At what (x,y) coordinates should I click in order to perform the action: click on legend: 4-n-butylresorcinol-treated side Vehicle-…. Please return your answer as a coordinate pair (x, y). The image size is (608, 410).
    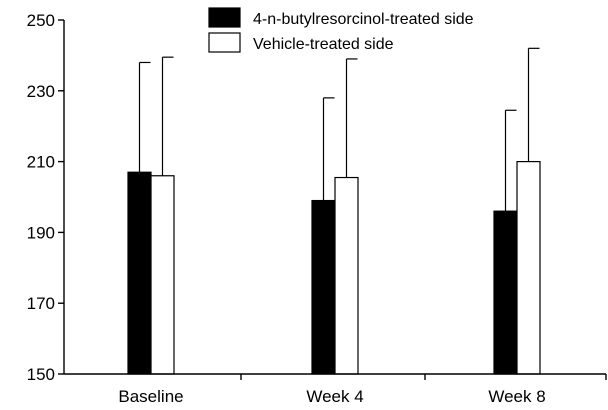
    Looking at the image, I should click on (341, 30).